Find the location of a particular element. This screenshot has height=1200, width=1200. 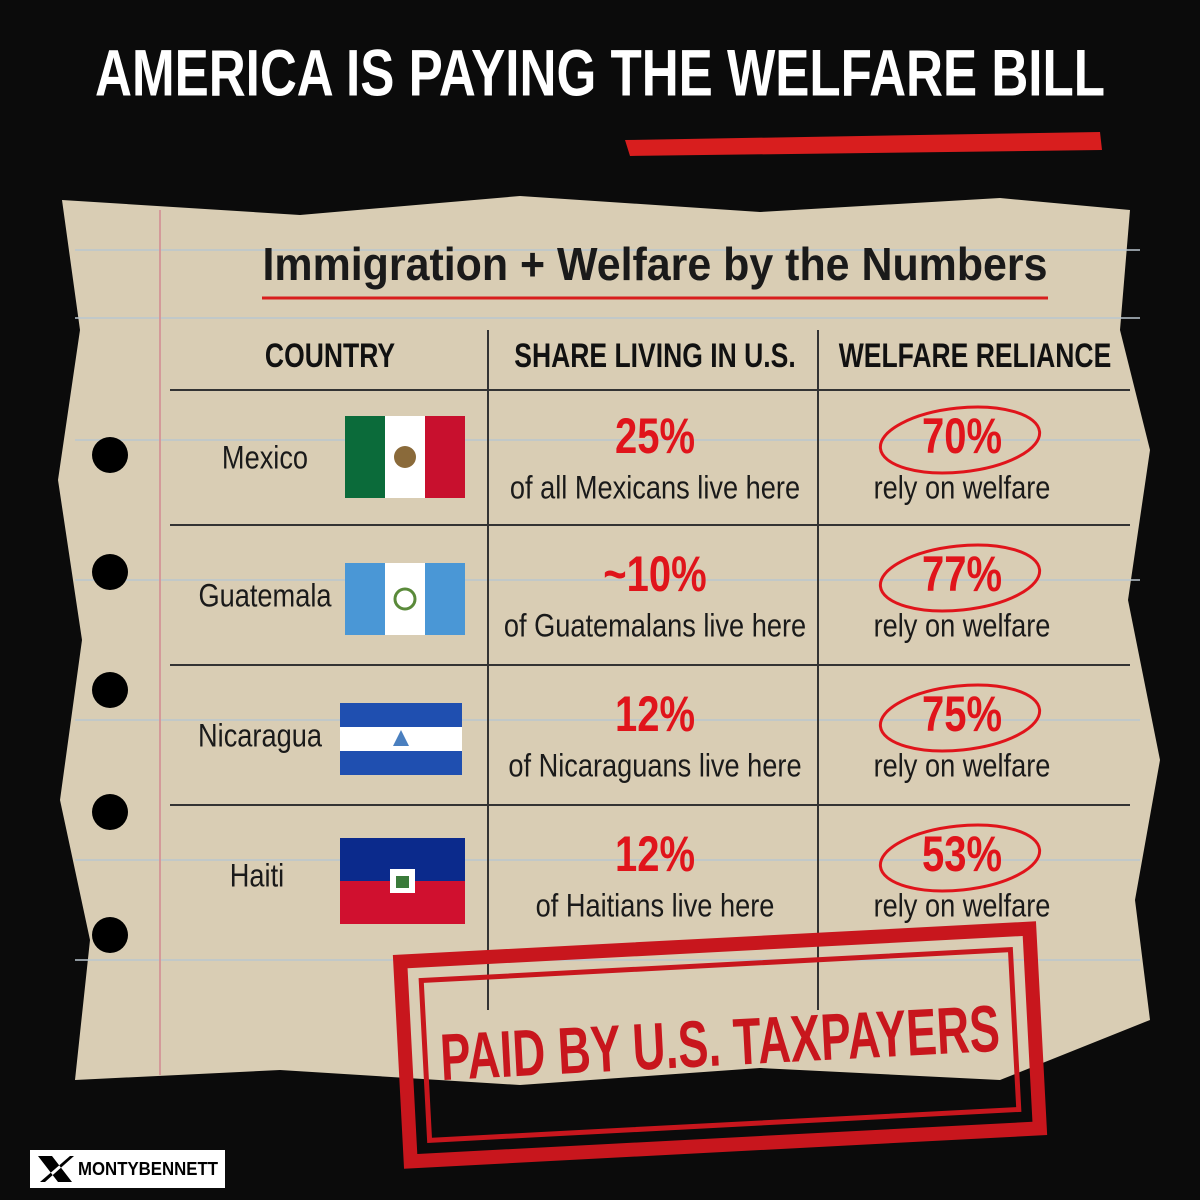

column-header: SHARE LIVING IN U.S. is located at coordinates (654, 356).